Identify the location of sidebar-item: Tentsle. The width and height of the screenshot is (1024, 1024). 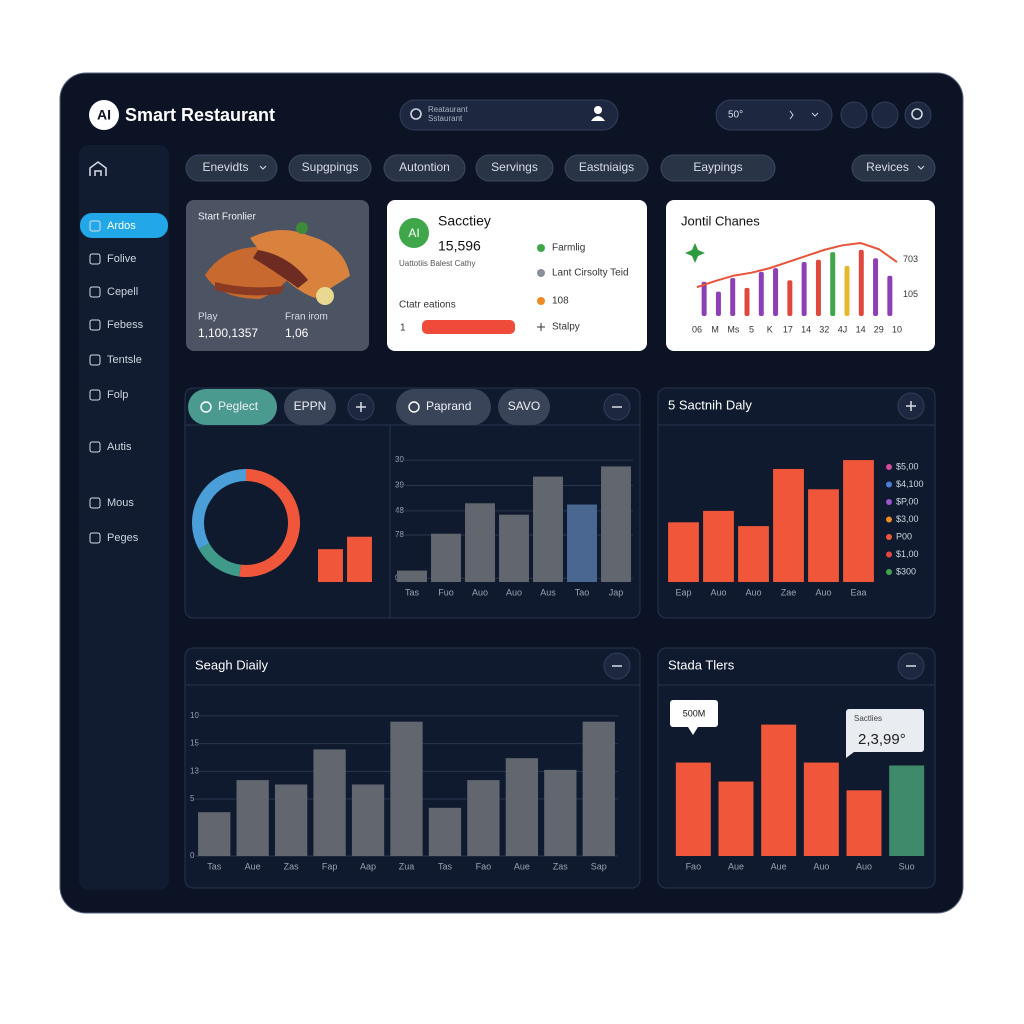
(124, 360).